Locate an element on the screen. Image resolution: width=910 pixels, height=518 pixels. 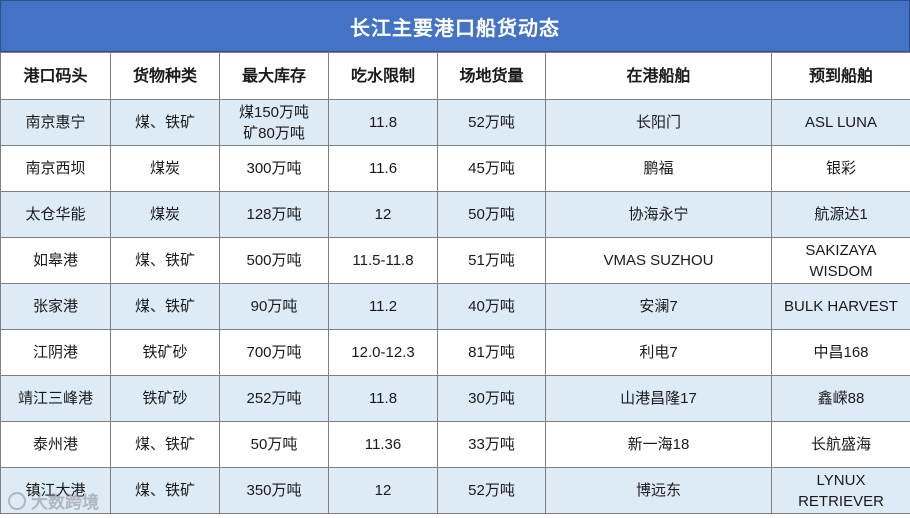
cell-yard-volume: 50万吨 is located at coordinates (491, 214).